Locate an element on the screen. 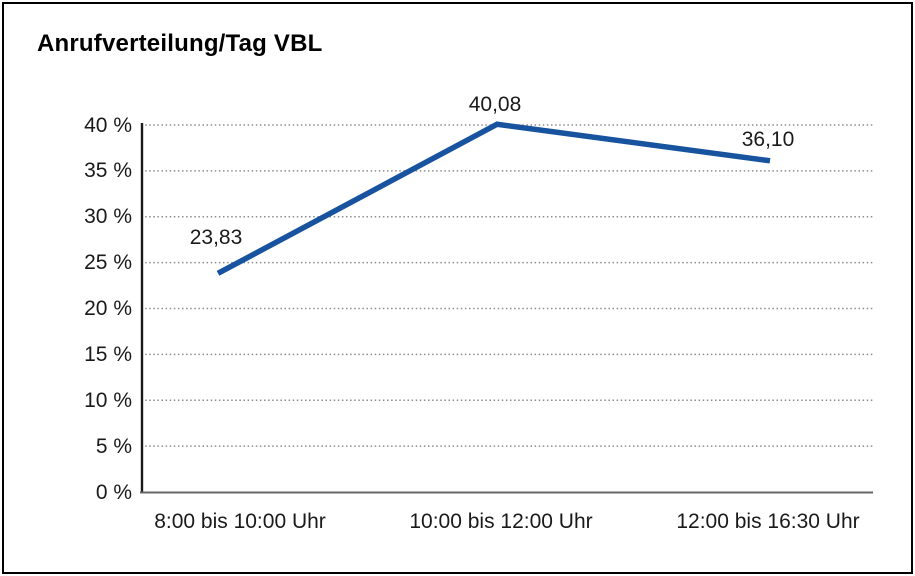  y-tick-label: 20 % is located at coordinates (108, 308).